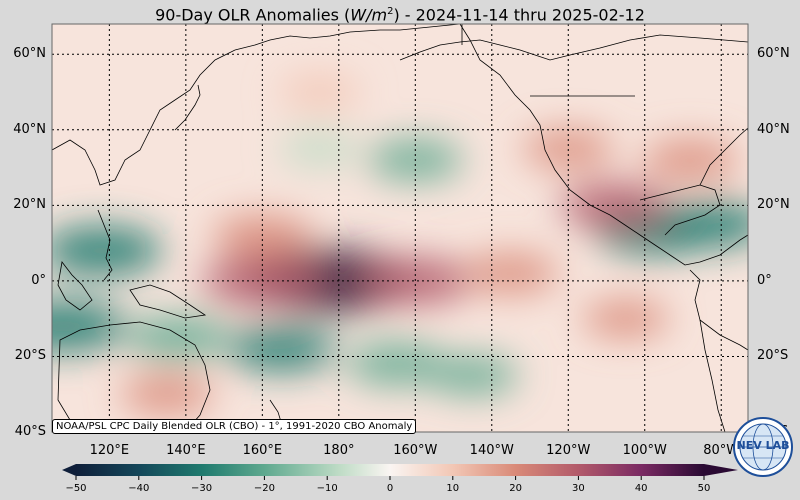 The width and height of the screenshot is (800, 500). What do you see at coordinates (75, 286) in the screenshot?
I see `coastline-borneo` at bounding box center [75, 286].